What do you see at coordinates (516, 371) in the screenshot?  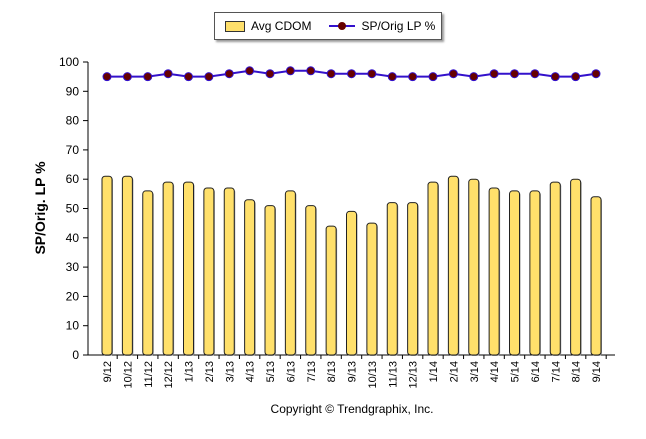 I see `x-tick-label: 5/14` at bounding box center [516, 371].